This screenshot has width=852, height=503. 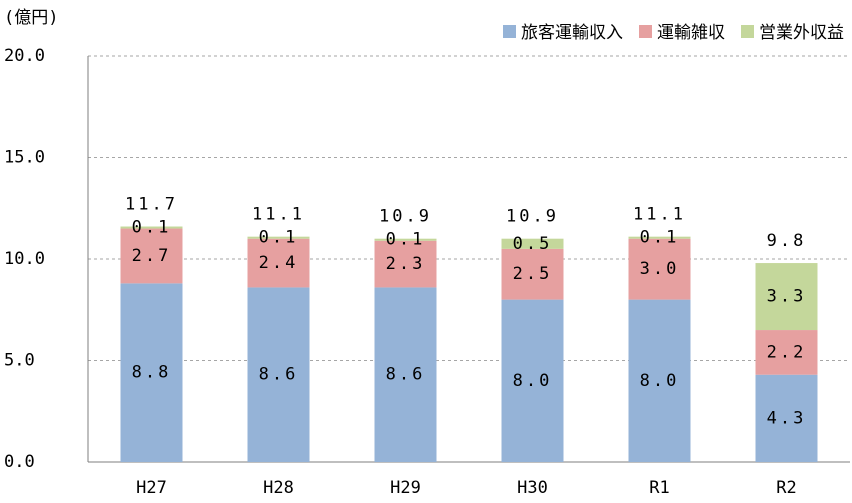 I want to click on data-label: 4.3, so click(x=787, y=418).